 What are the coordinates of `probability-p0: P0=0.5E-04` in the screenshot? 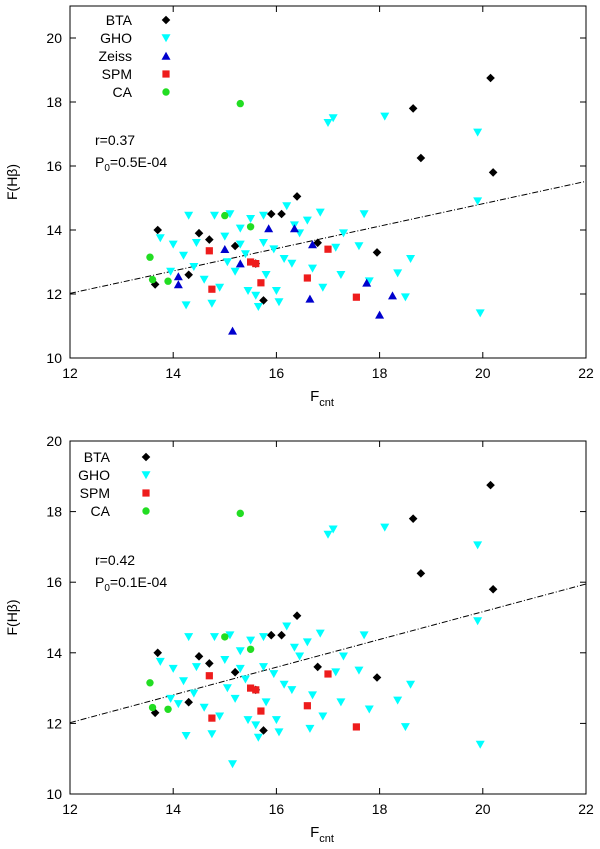 It's located at (131, 164).